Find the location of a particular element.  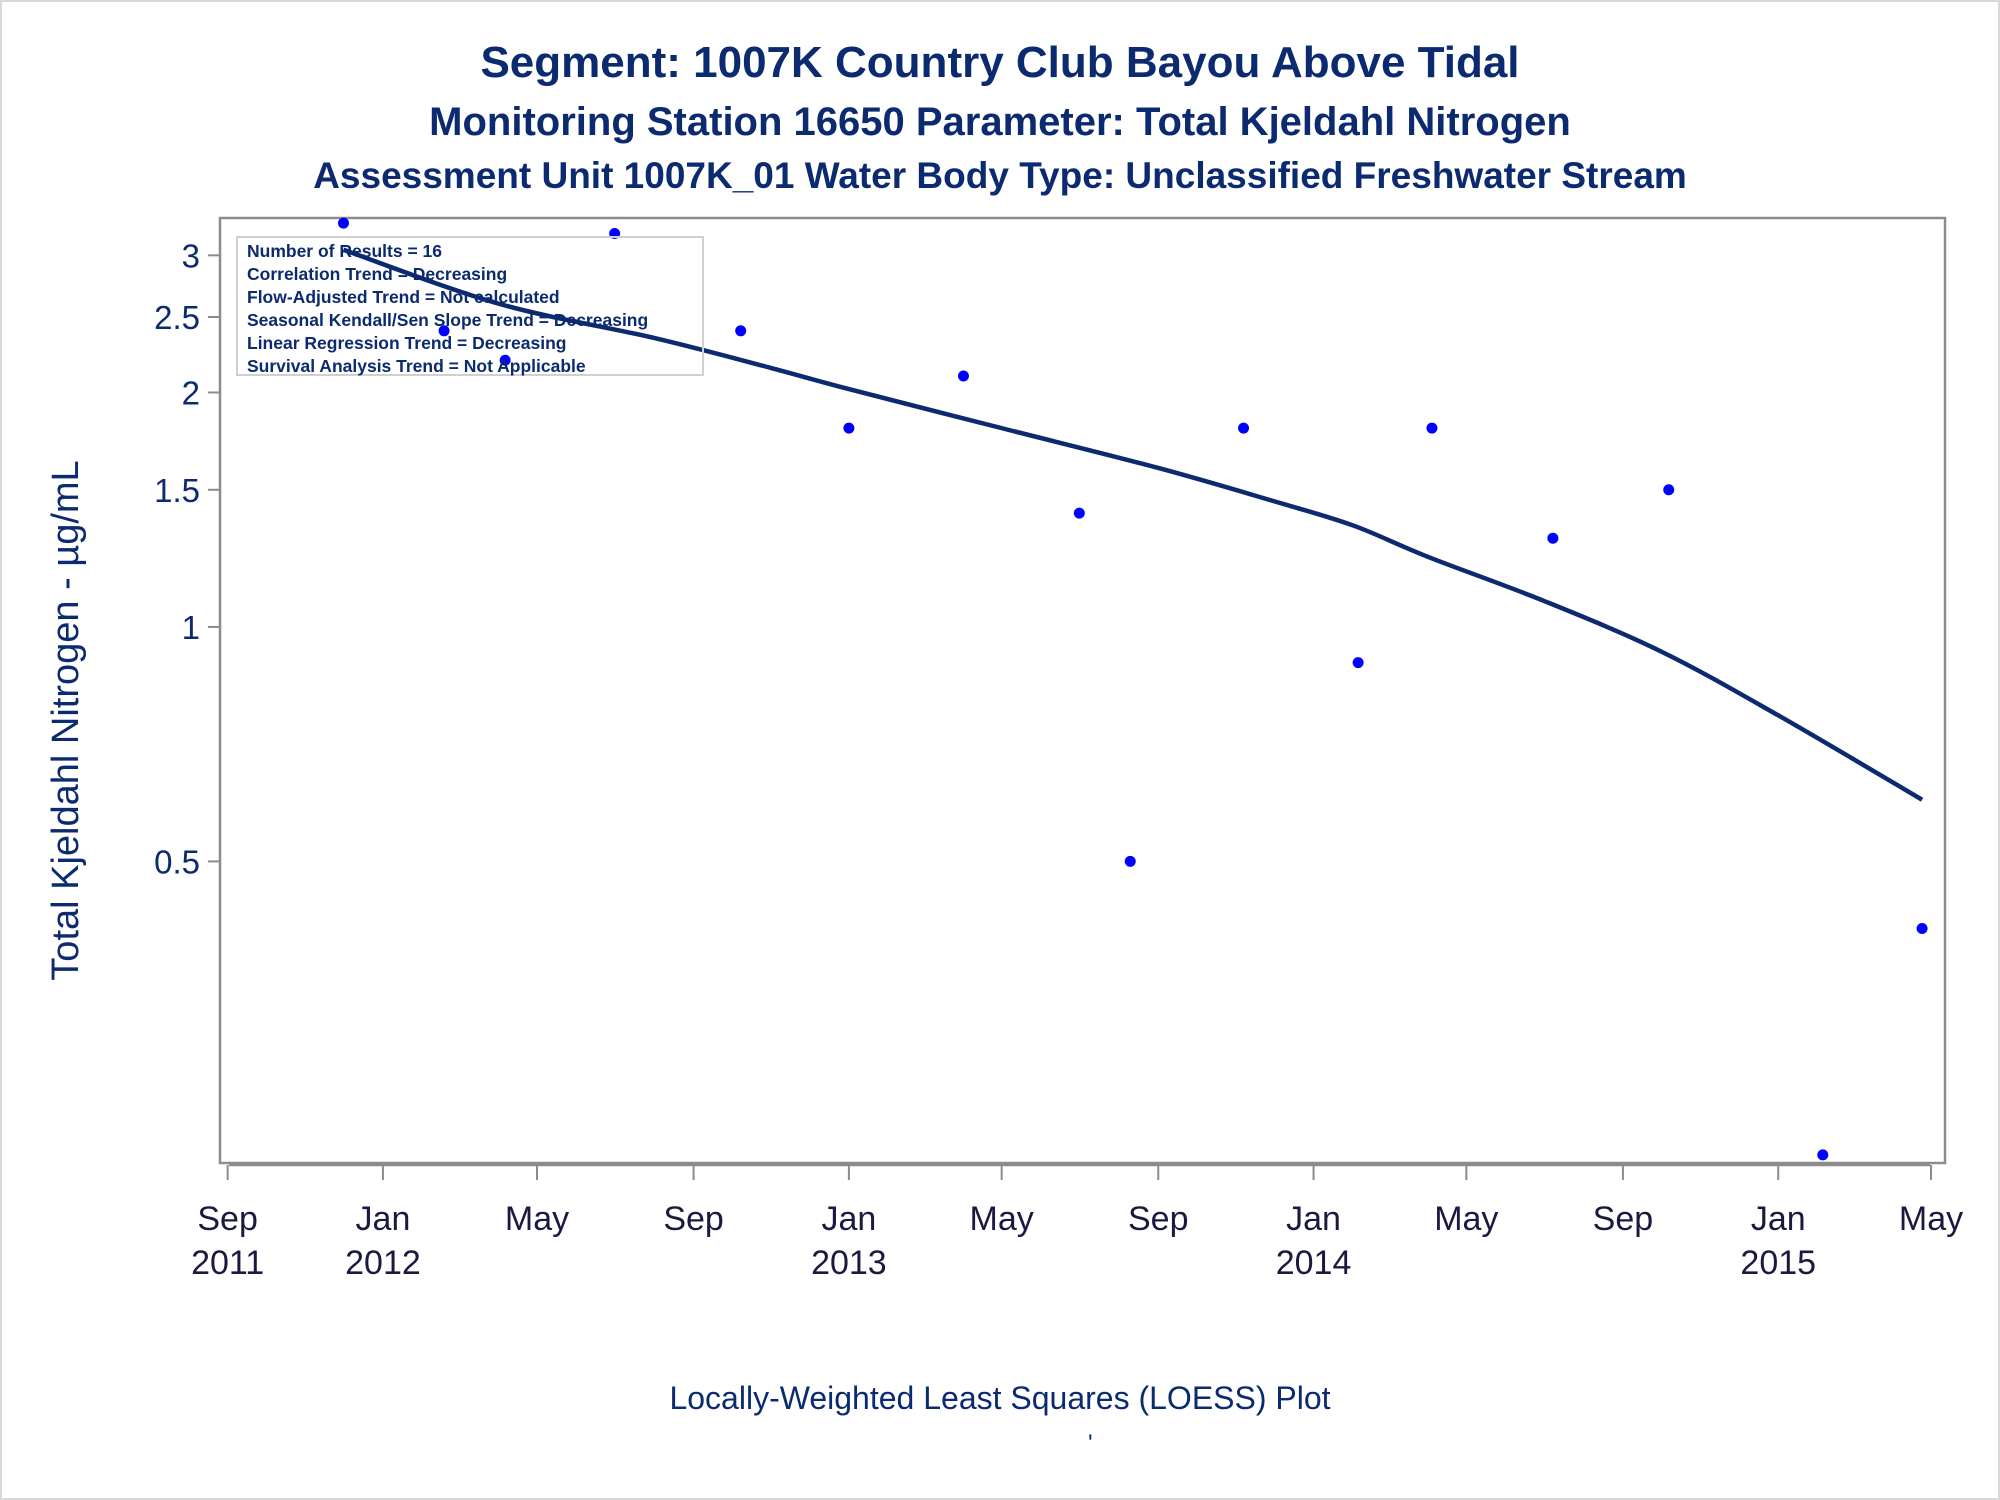

footnote-mark: ' is located at coordinates (1090, 1443).